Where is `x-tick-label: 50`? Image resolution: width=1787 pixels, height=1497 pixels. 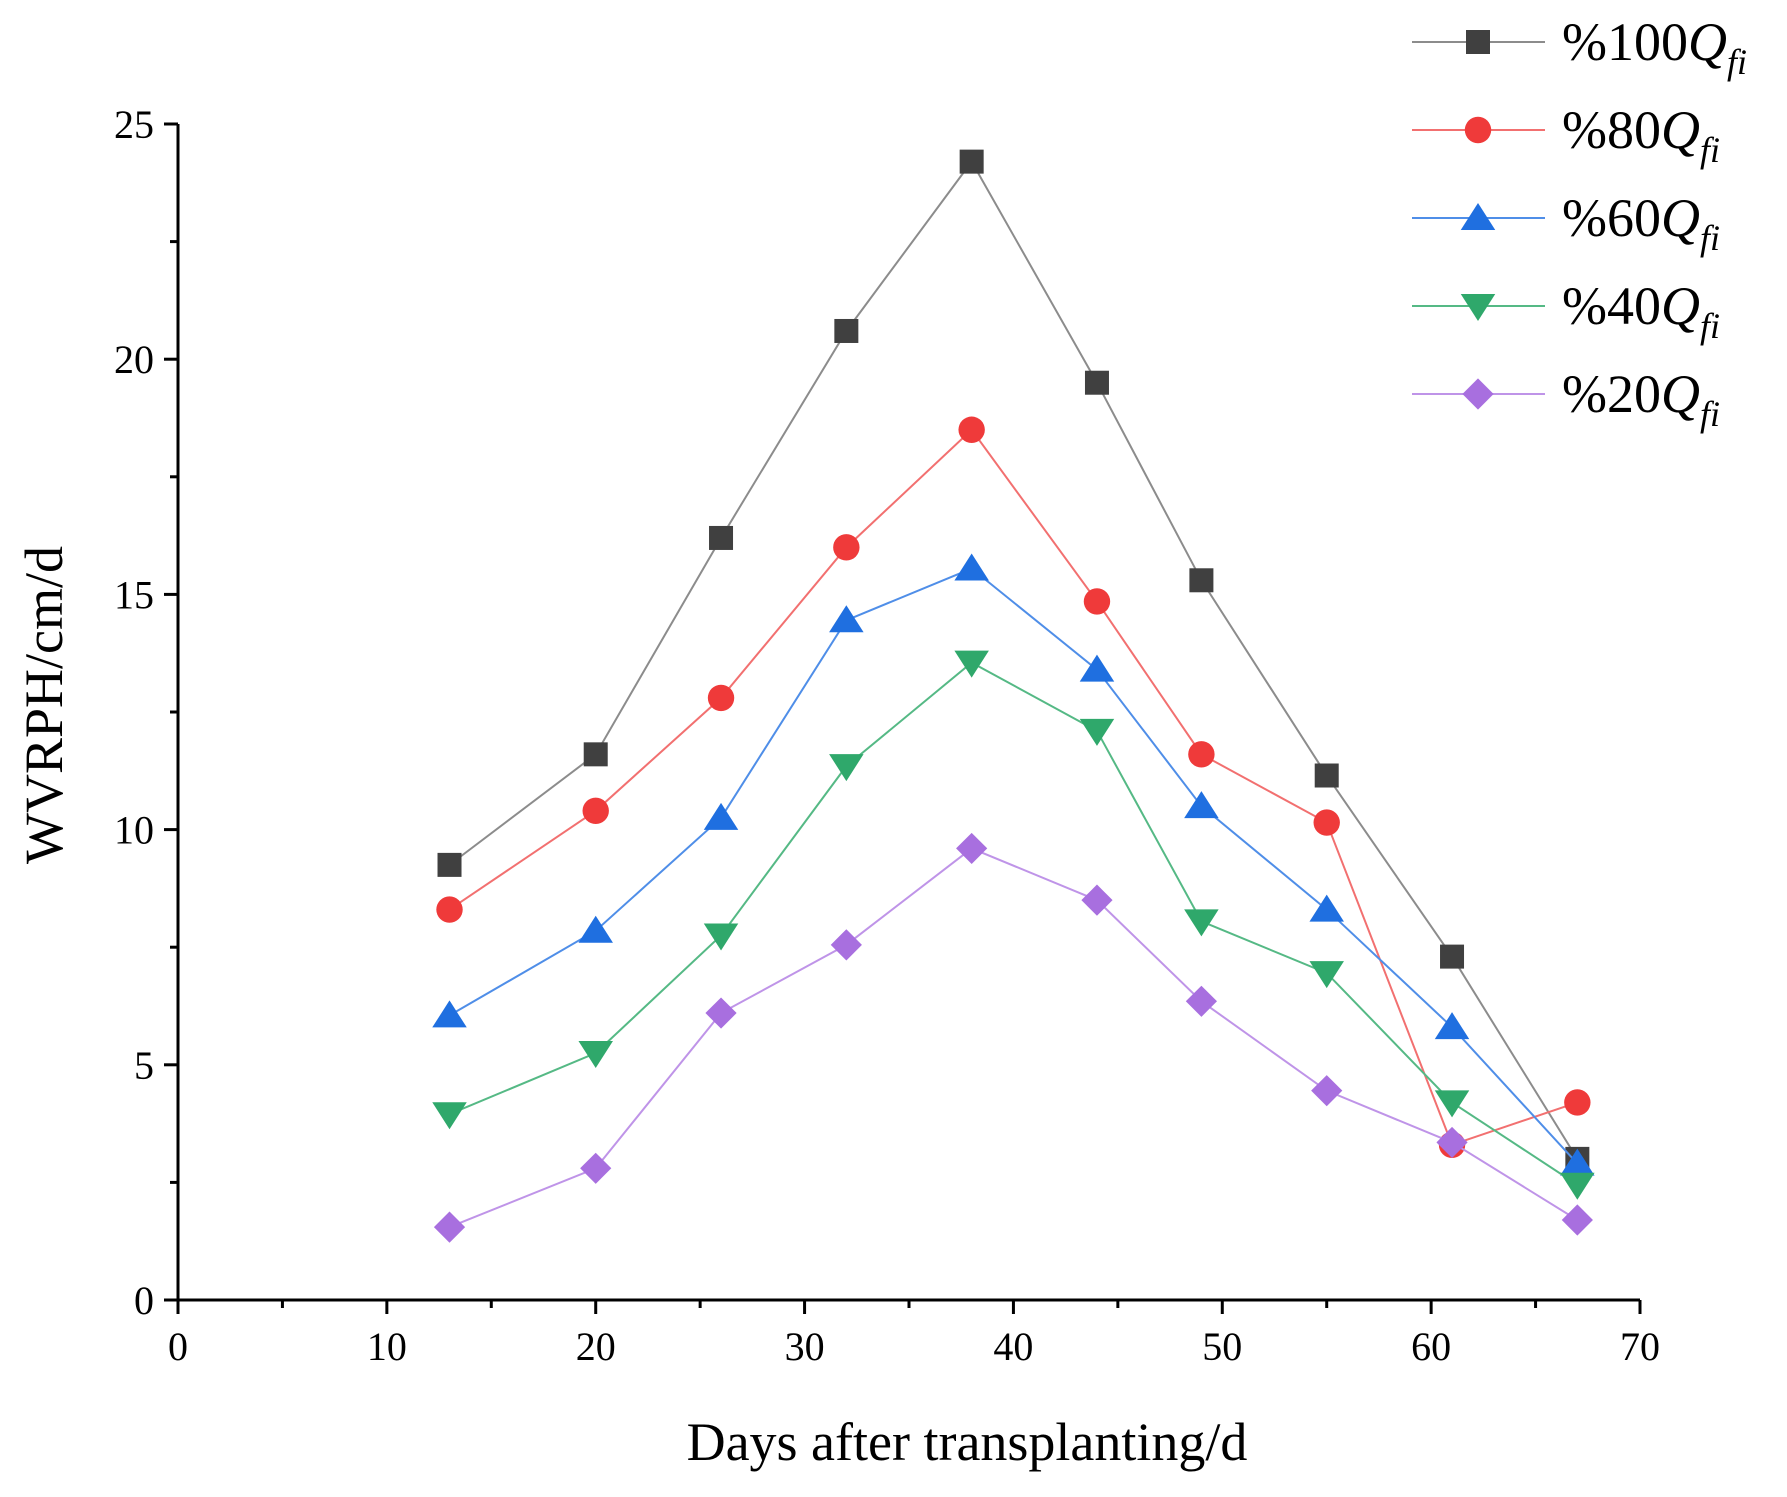 x-tick-label: 50 is located at coordinates (1222, 1346).